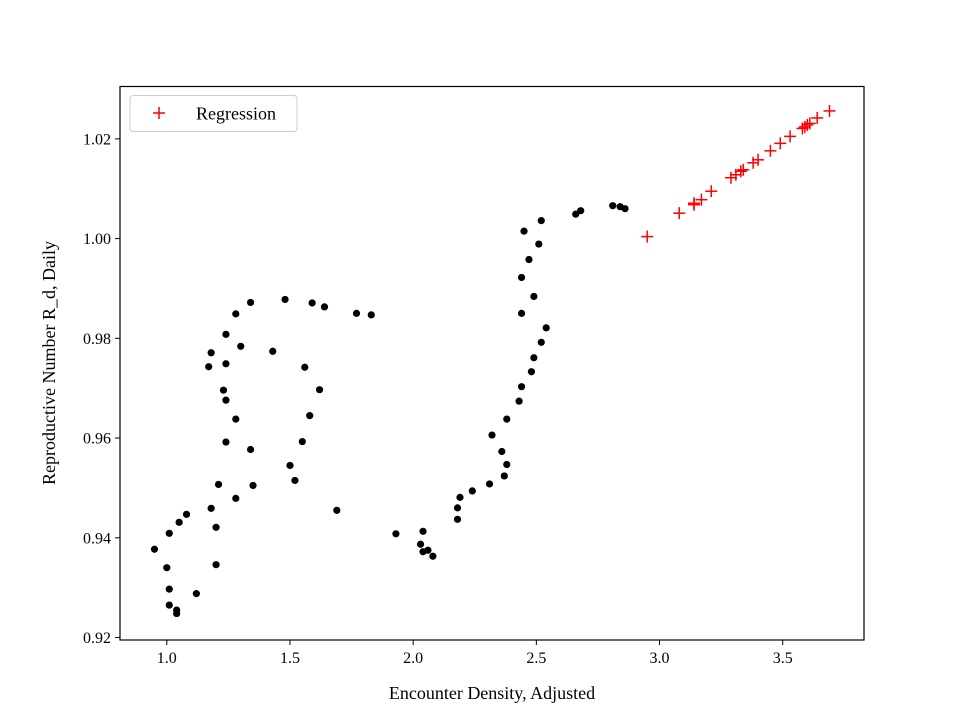  I want to click on legend-box, so click(213, 113).